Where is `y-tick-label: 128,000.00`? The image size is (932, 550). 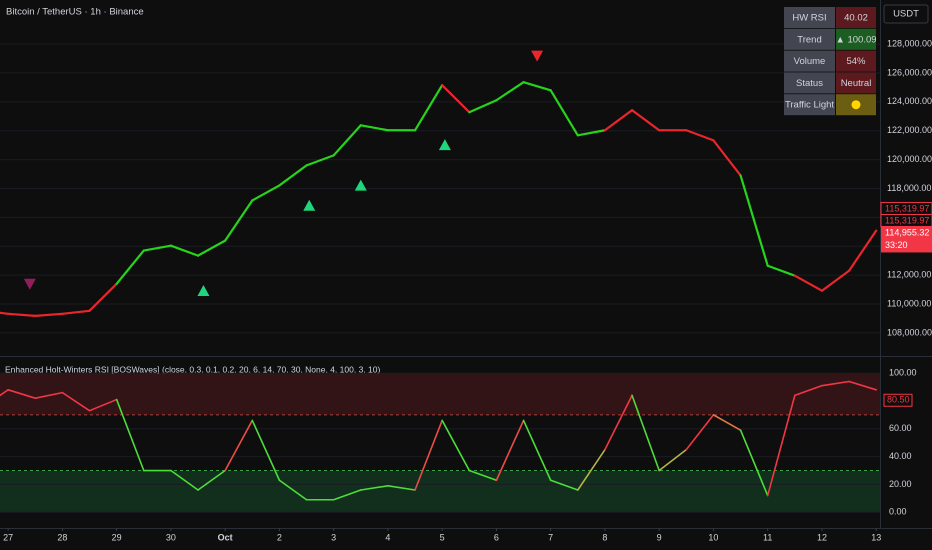
y-tick-label: 128,000.00 is located at coordinates (909, 43).